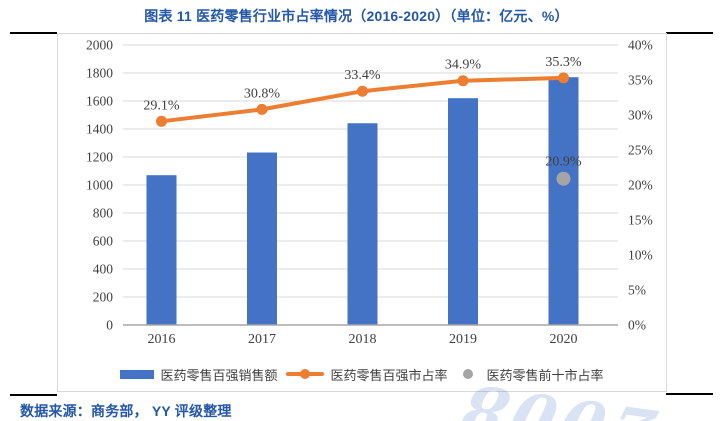 The width and height of the screenshot is (721, 421). Describe the element at coordinates (640, 80) in the screenshot. I see `right-axis-tick: 35%` at that location.